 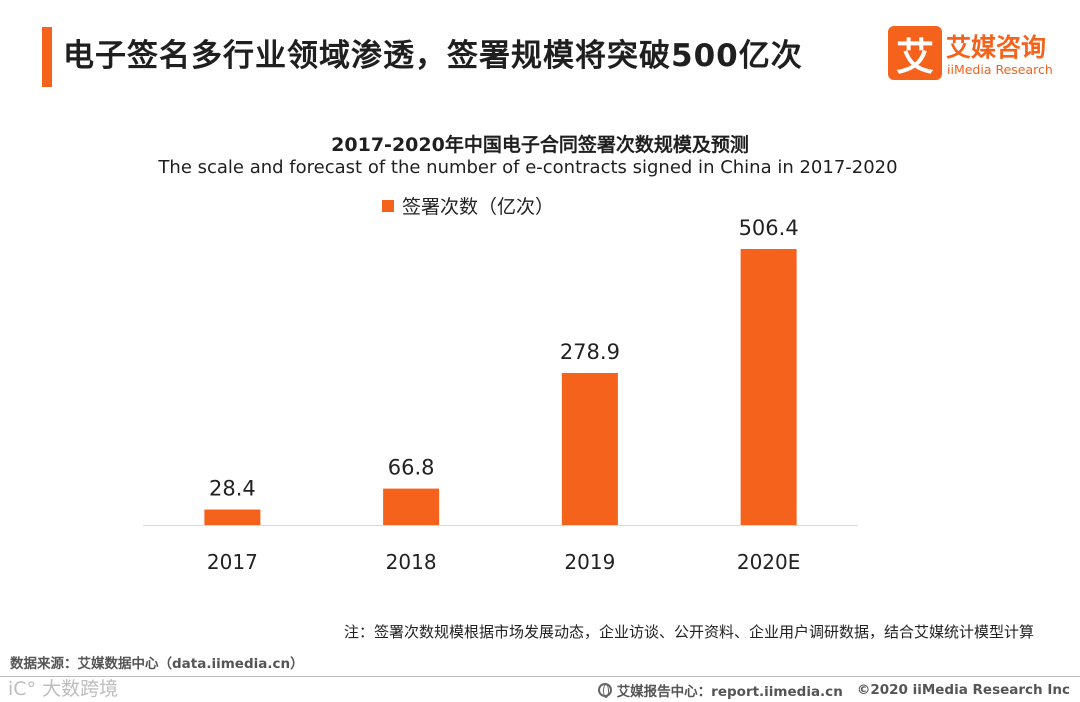 I want to click on watermark: iC° 大数跨境, so click(x=63, y=689).